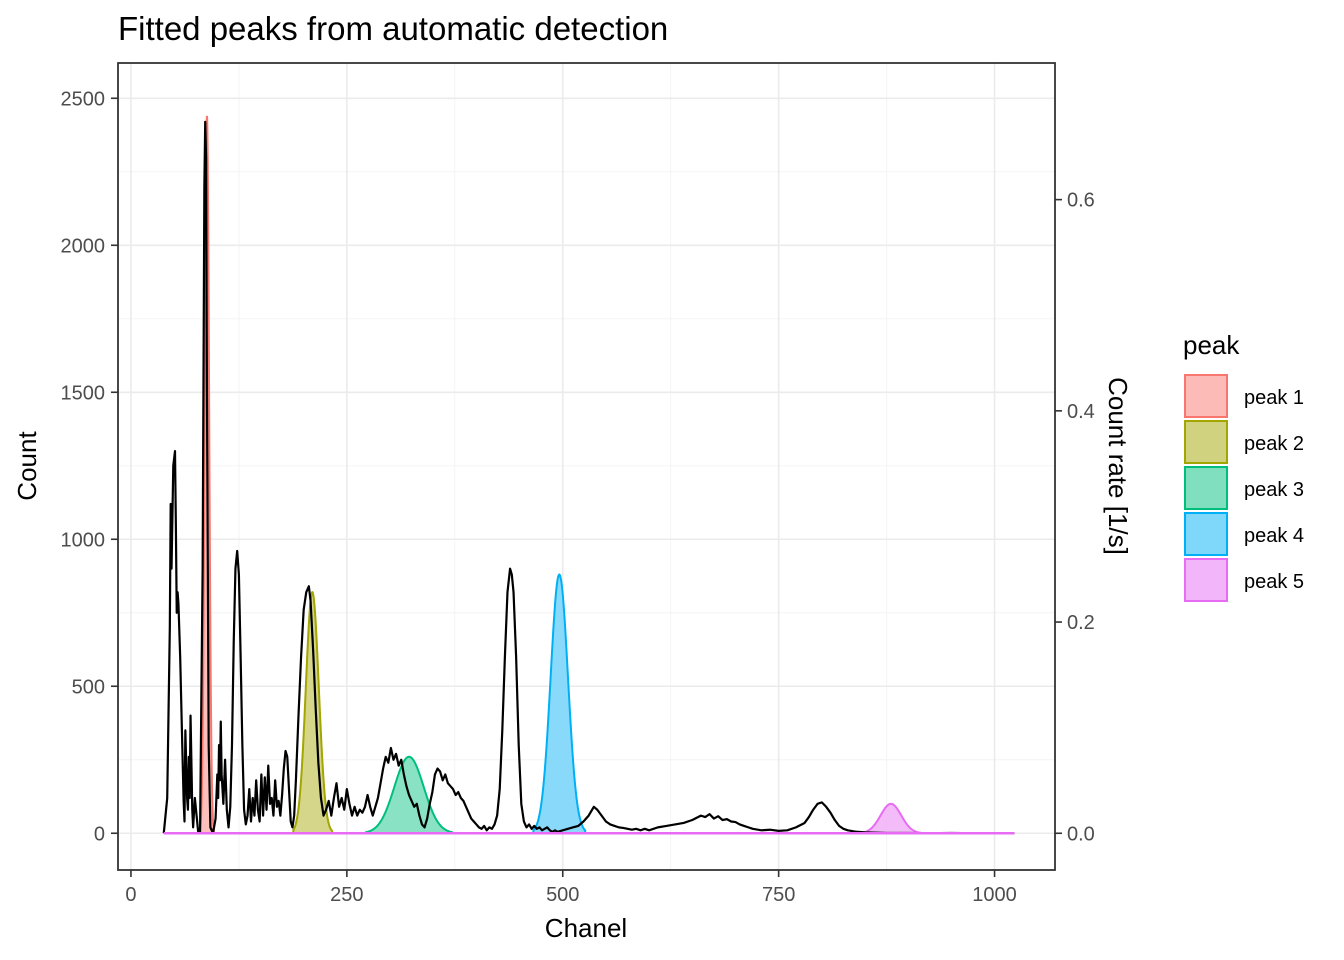 The height and width of the screenshot is (960, 1344). I want to click on y-tick-label: 2000, so click(83, 246).